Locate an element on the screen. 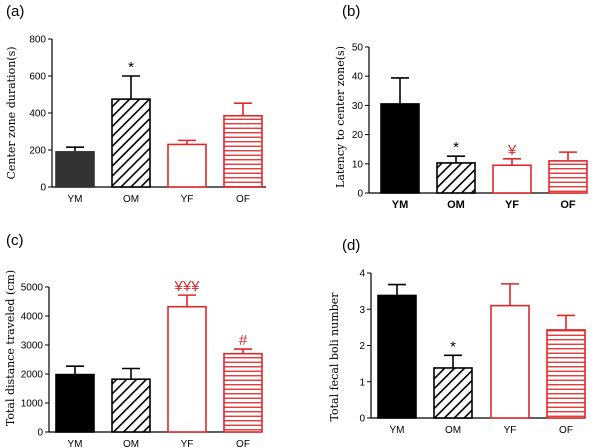 This screenshot has width=597, height=448. y-tick-label: 5000 is located at coordinates (32, 288).